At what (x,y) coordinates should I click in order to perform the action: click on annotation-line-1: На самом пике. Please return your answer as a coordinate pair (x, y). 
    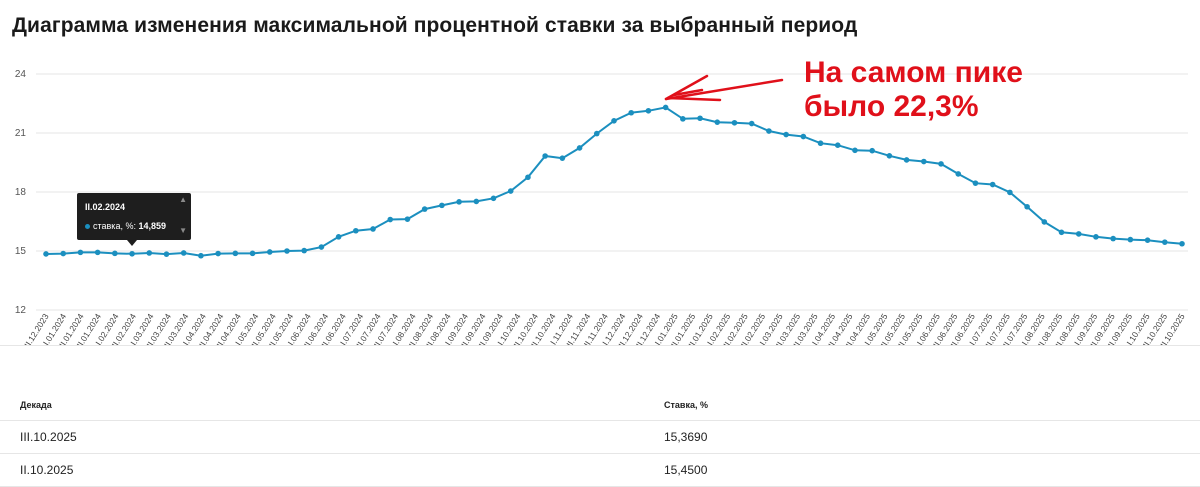
    Looking at the image, I should click on (913, 72).